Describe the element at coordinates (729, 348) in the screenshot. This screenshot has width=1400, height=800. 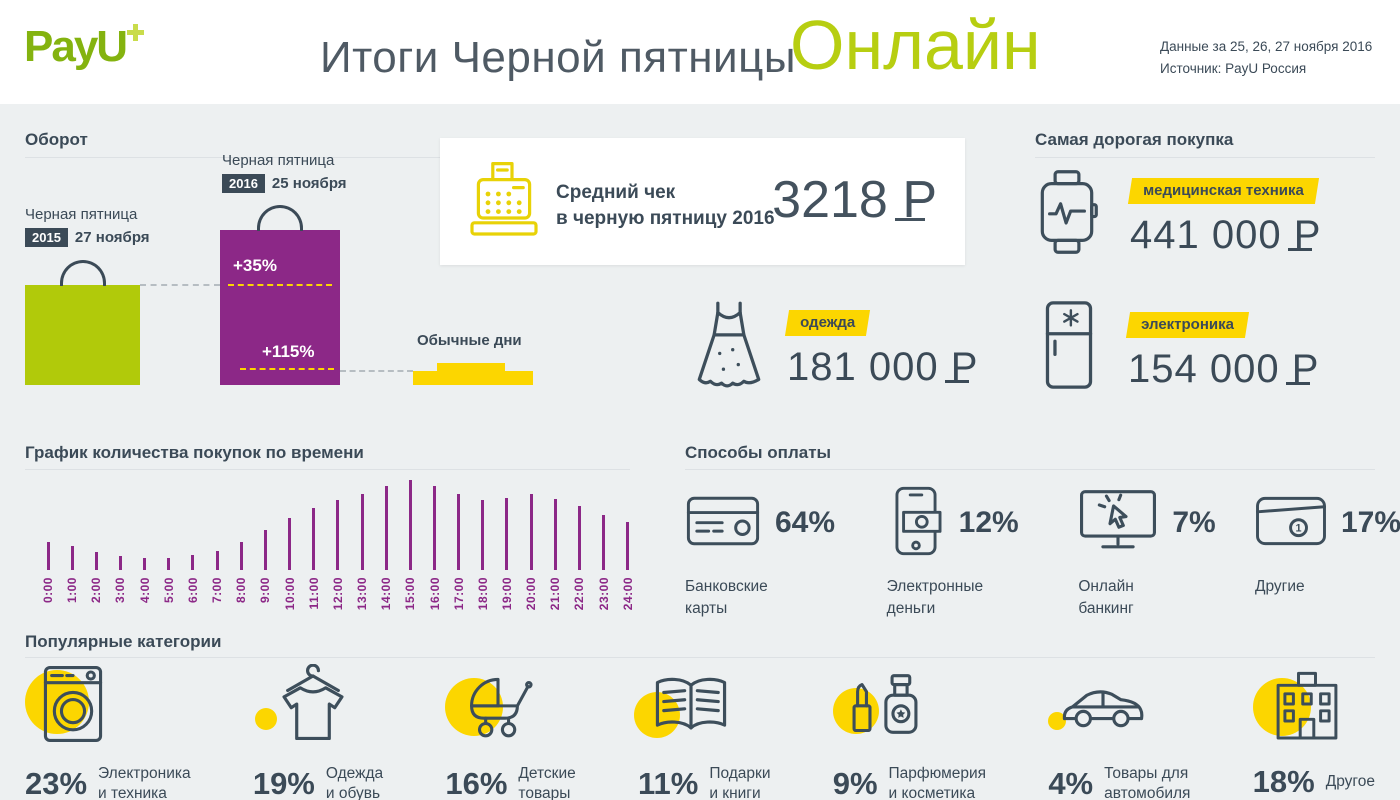
I see `dress-icon` at that location.